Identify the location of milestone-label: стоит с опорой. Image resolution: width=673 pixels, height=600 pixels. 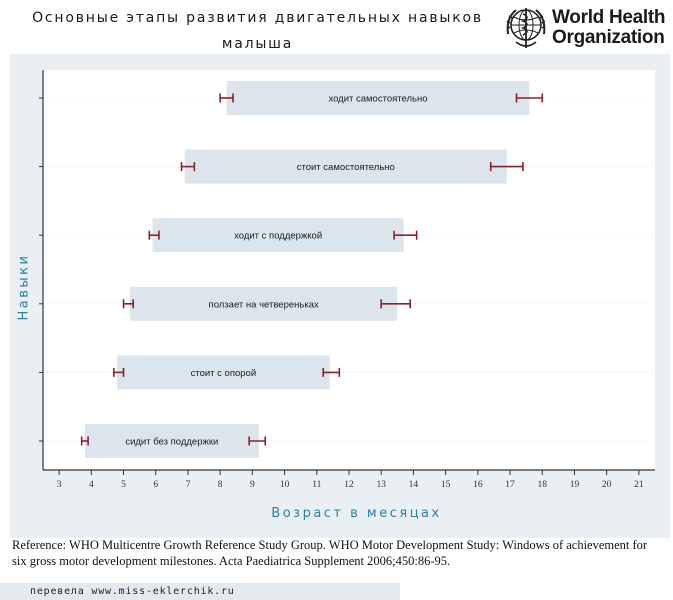
(224, 373).